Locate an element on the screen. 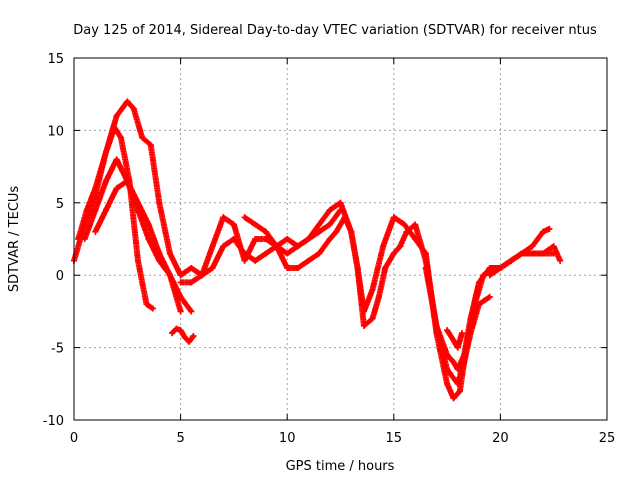  series-markers is located at coordinates (493, 308).